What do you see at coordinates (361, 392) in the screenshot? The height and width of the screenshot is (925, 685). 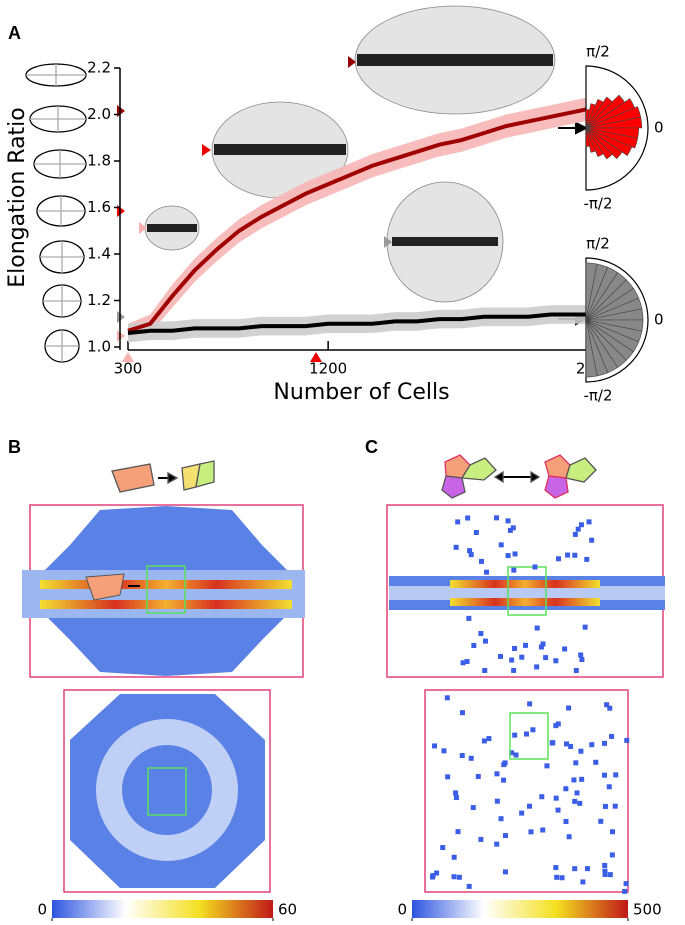 I see `x-axis-title: Number of Cells` at bounding box center [361, 392].